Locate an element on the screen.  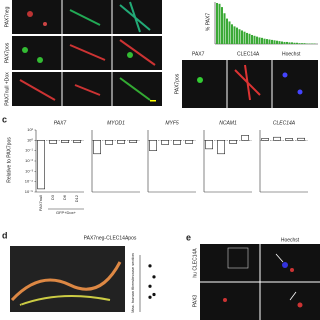
y-tick-label: 10⁻⁵ is located at coordinates (29, 191).